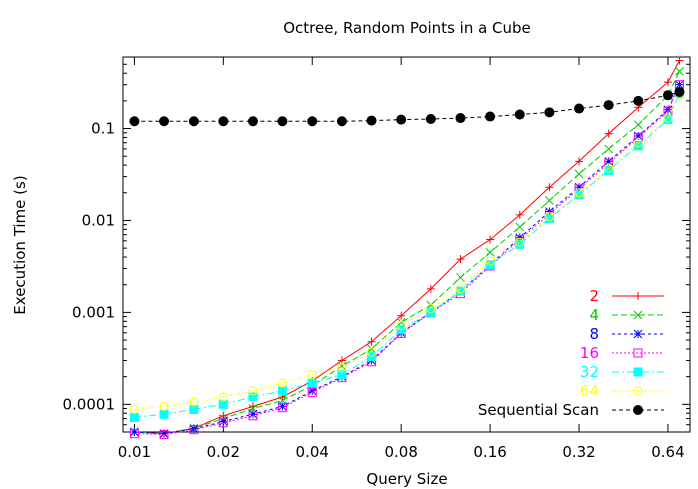  Describe the element at coordinates (589, 353) in the screenshot. I see `legend-label: 16` at that location.